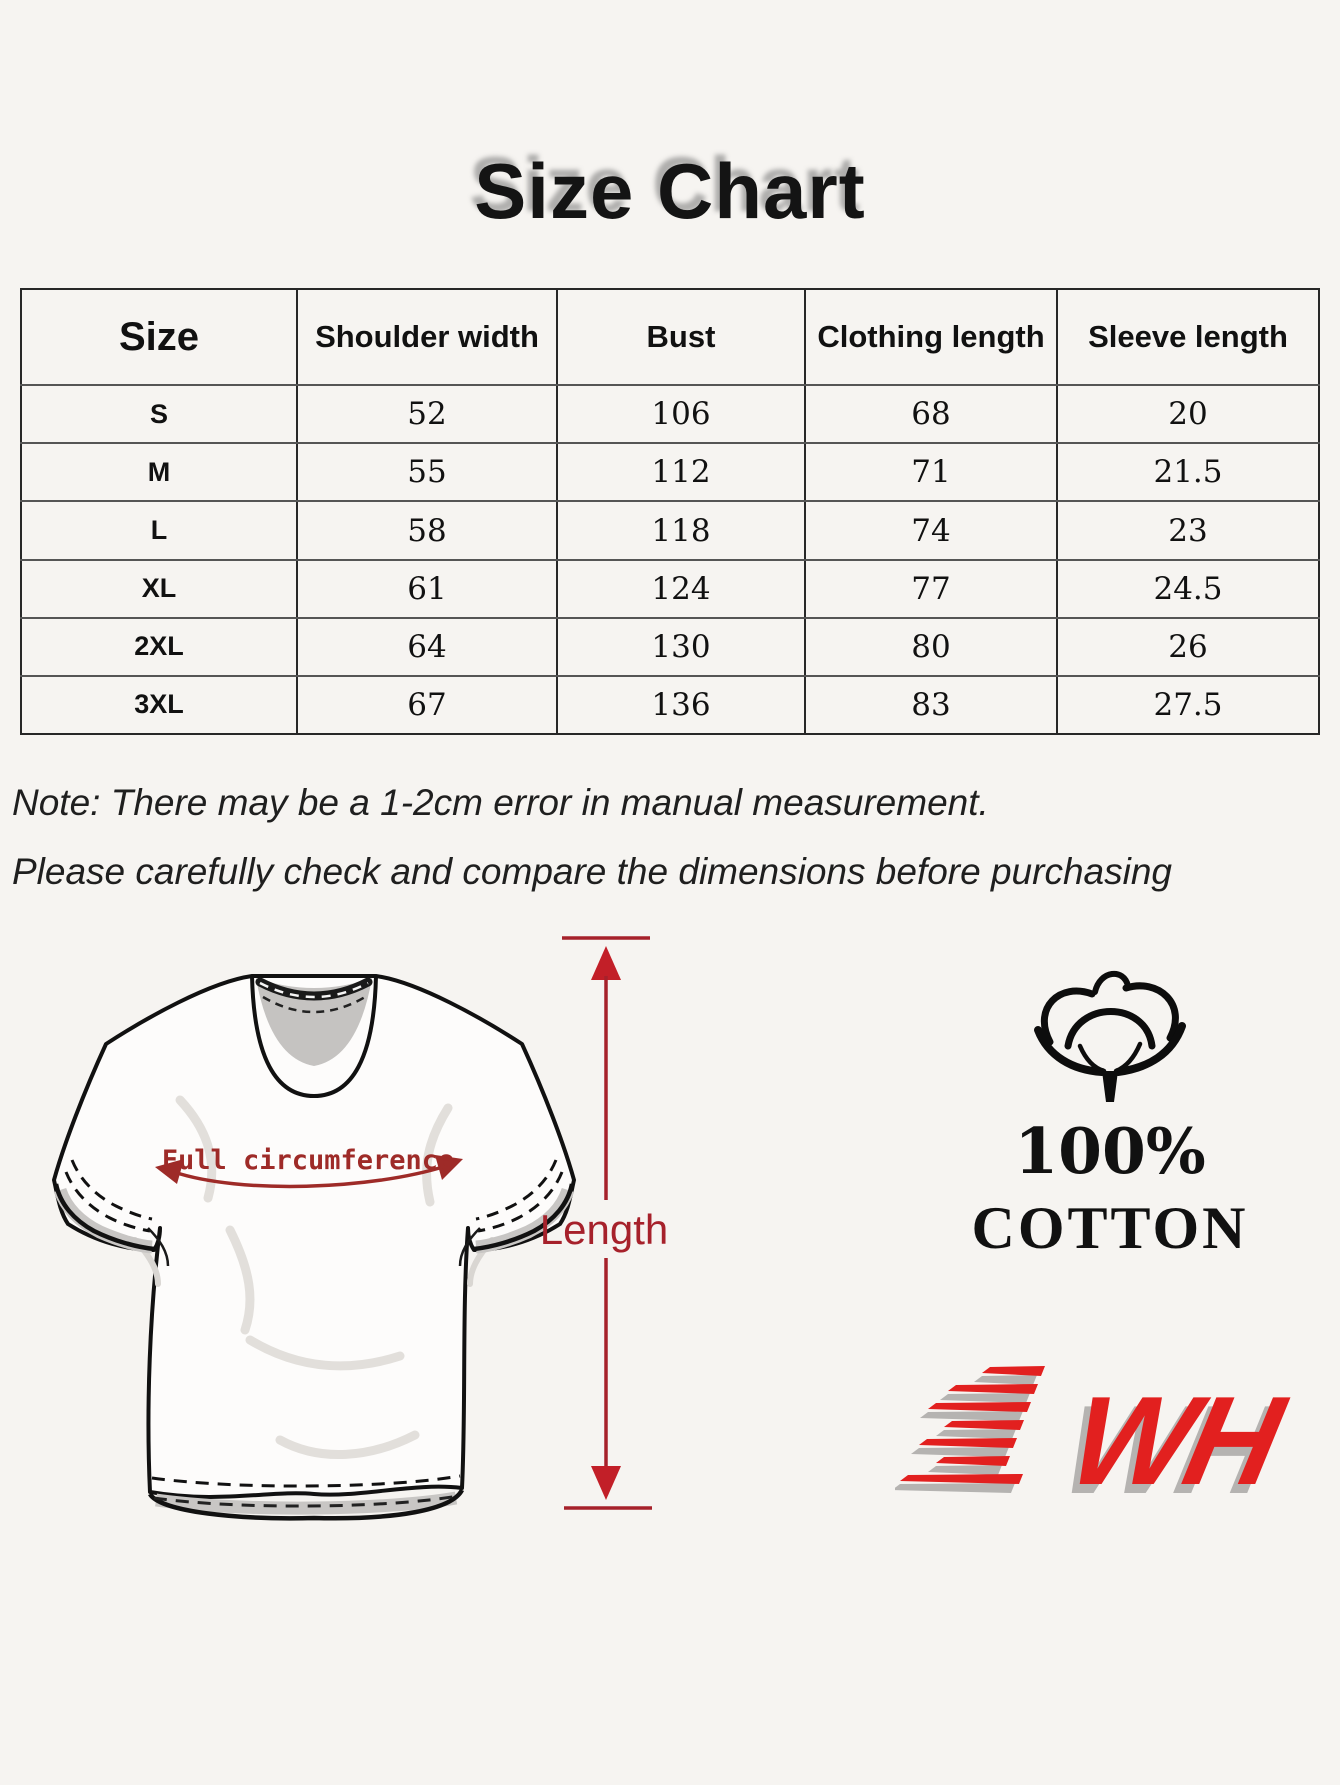 This screenshot has height=1785, width=1340. Describe the element at coordinates (1096, 1436) in the screenshot. I see `ewh-logo: WH` at that location.